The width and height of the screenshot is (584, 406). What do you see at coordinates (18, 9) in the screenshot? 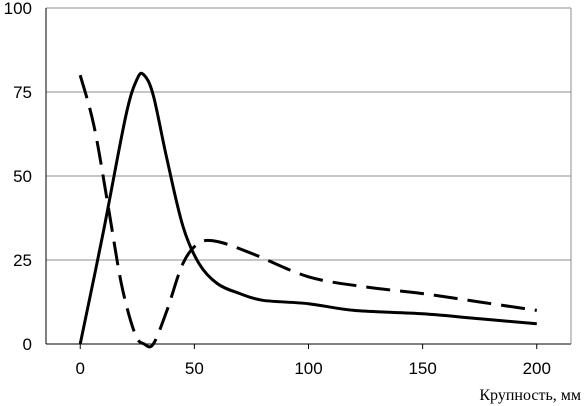
I see `y-tick-label-4: 100` at bounding box center [18, 9].